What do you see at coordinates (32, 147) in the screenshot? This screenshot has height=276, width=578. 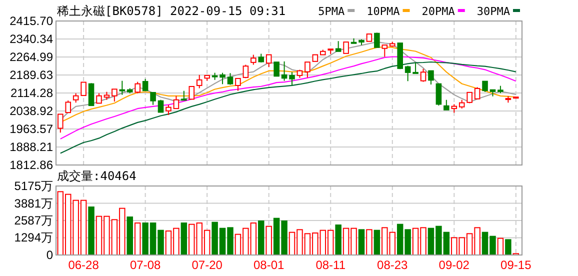 I see `y-tick-label: 1888.21` at bounding box center [32, 147].